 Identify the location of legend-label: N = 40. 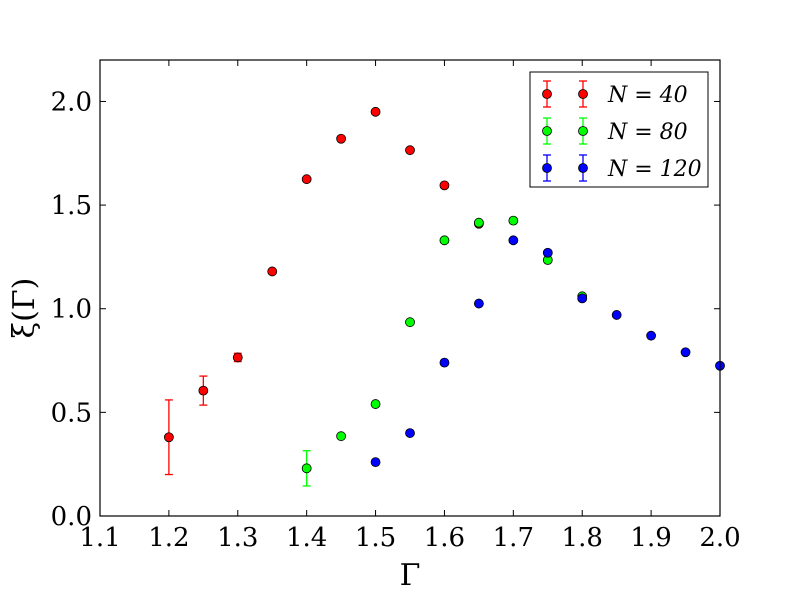
(647, 95).